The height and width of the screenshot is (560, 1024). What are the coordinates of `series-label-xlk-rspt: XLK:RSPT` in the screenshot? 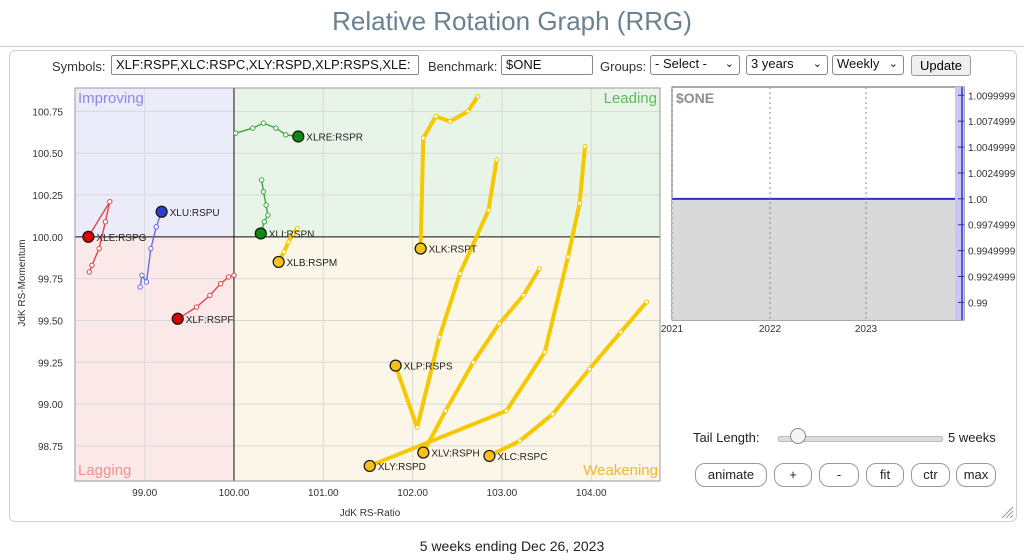 It's located at (453, 250).